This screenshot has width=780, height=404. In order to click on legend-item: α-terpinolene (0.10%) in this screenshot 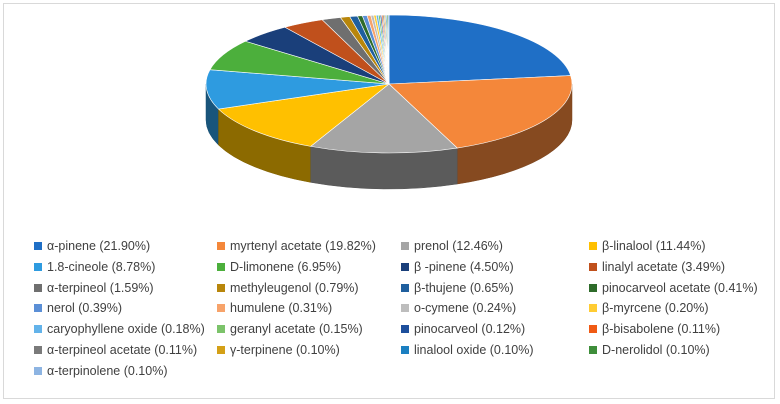, I will do `click(100, 371)`.